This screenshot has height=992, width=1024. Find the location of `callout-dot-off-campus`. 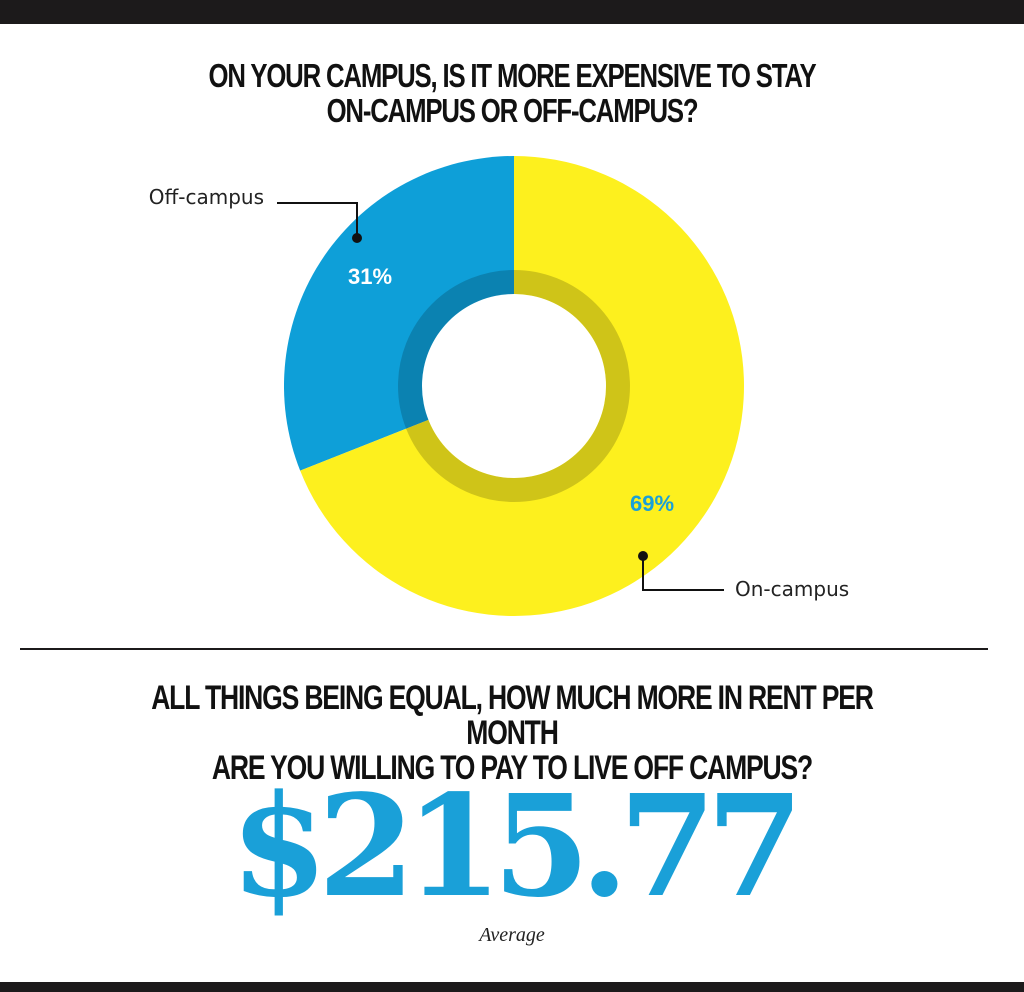

callout-dot-off-campus is located at coordinates (357, 238).